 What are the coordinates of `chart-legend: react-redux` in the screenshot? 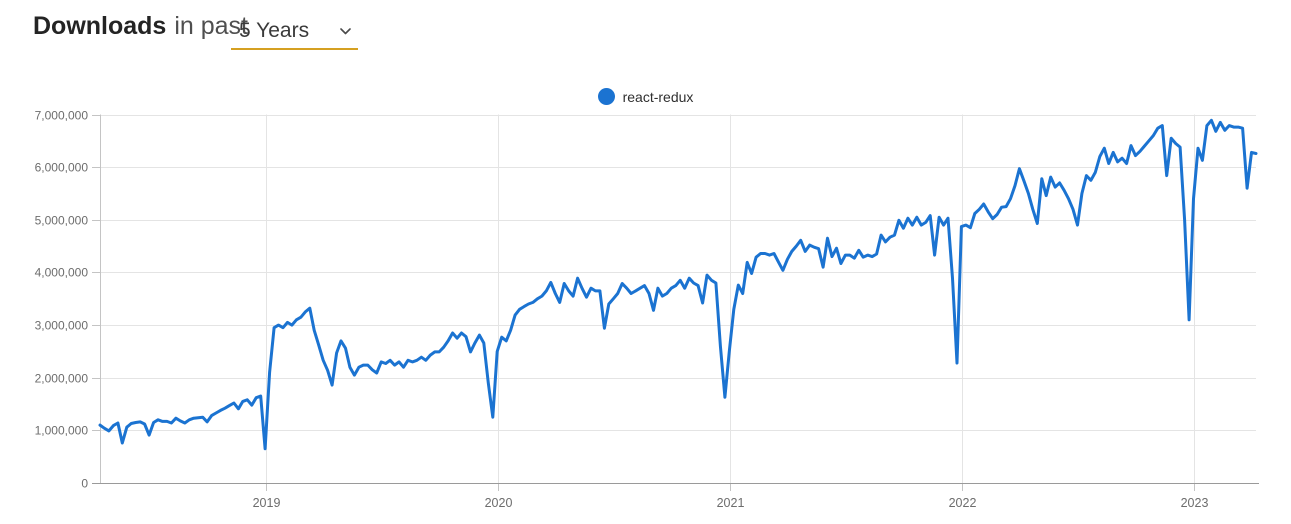 It's located at (645, 96).